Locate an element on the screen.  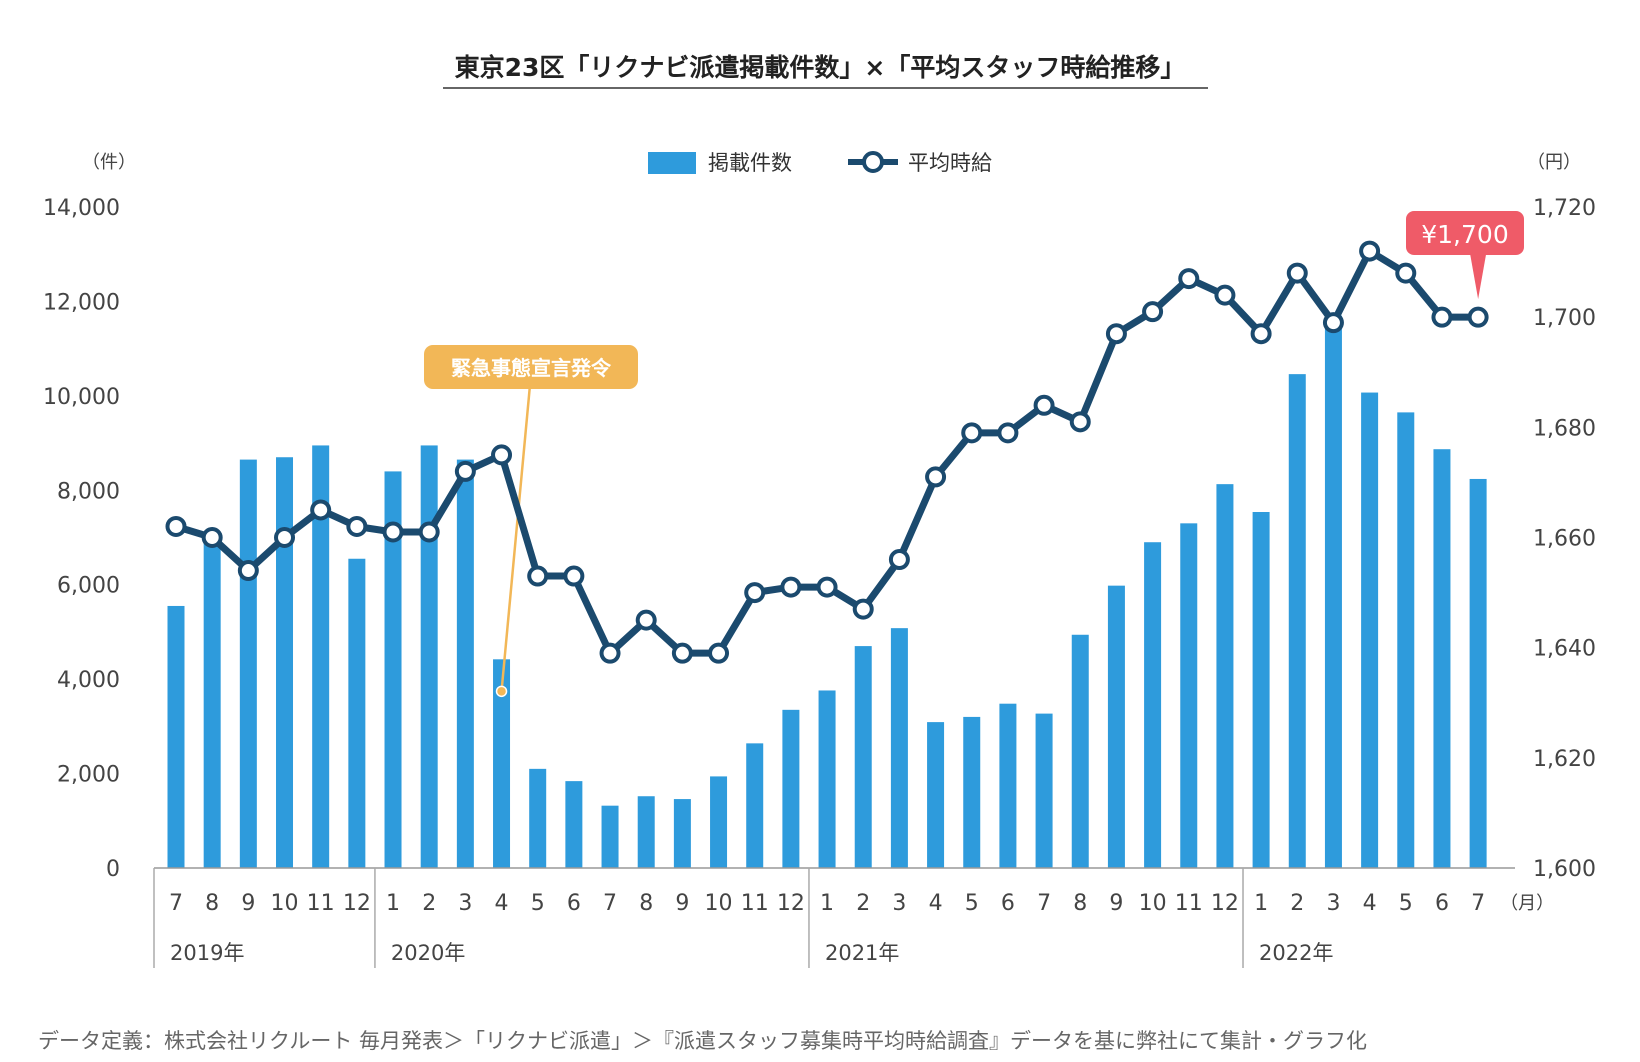
year-label: 2022年 is located at coordinates (1296, 953).